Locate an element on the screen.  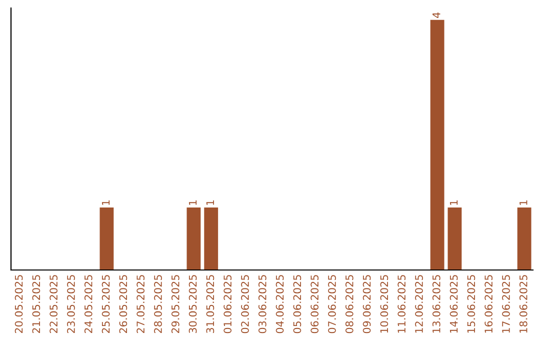
x-tick-label: 02.06.2025 is located at coordinates (245, 304).